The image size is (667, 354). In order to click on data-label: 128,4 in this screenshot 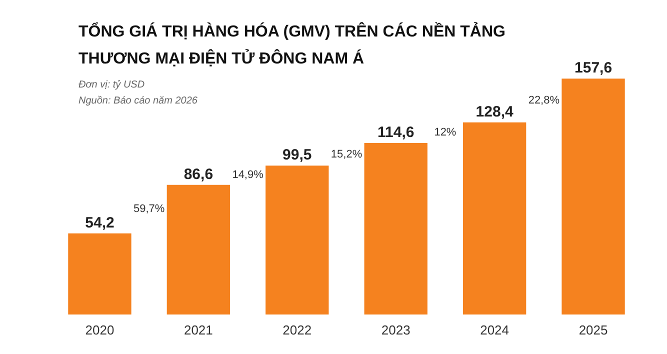, I will do `click(495, 111)`.